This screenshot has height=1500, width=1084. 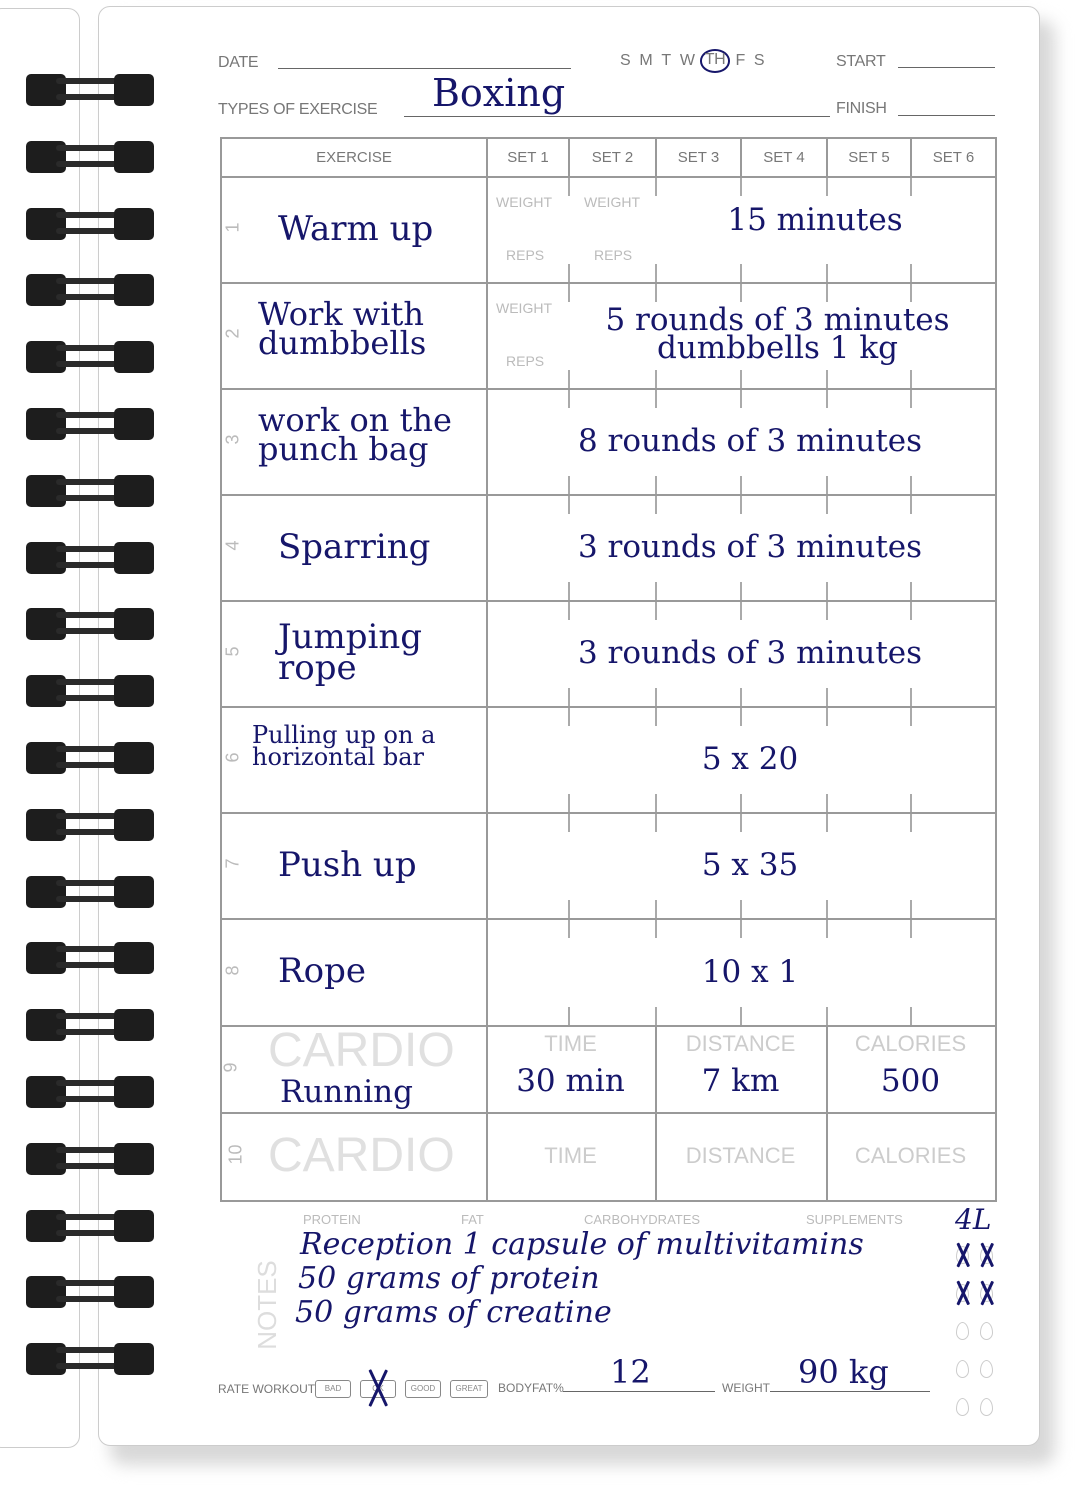 I want to click on cardio-calories-value: 500, so click(x=910, y=1081).